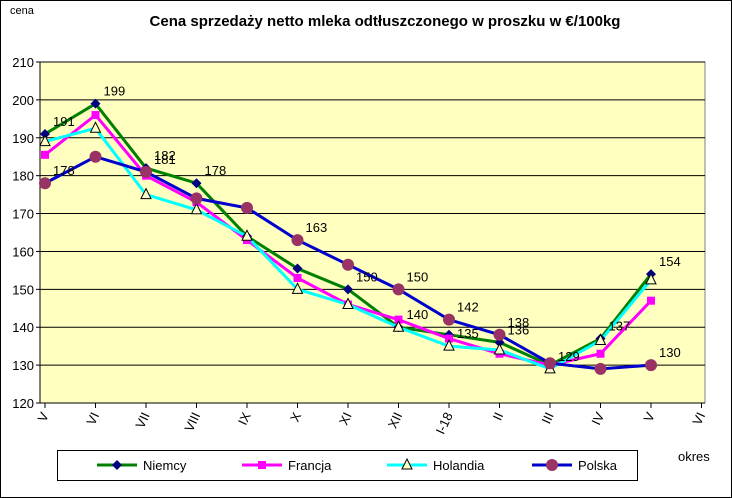 This screenshot has width=732, height=498. What do you see at coordinates (519, 322) in the screenshot?
I see `data-label: 138` at bounding box center [519, 322].